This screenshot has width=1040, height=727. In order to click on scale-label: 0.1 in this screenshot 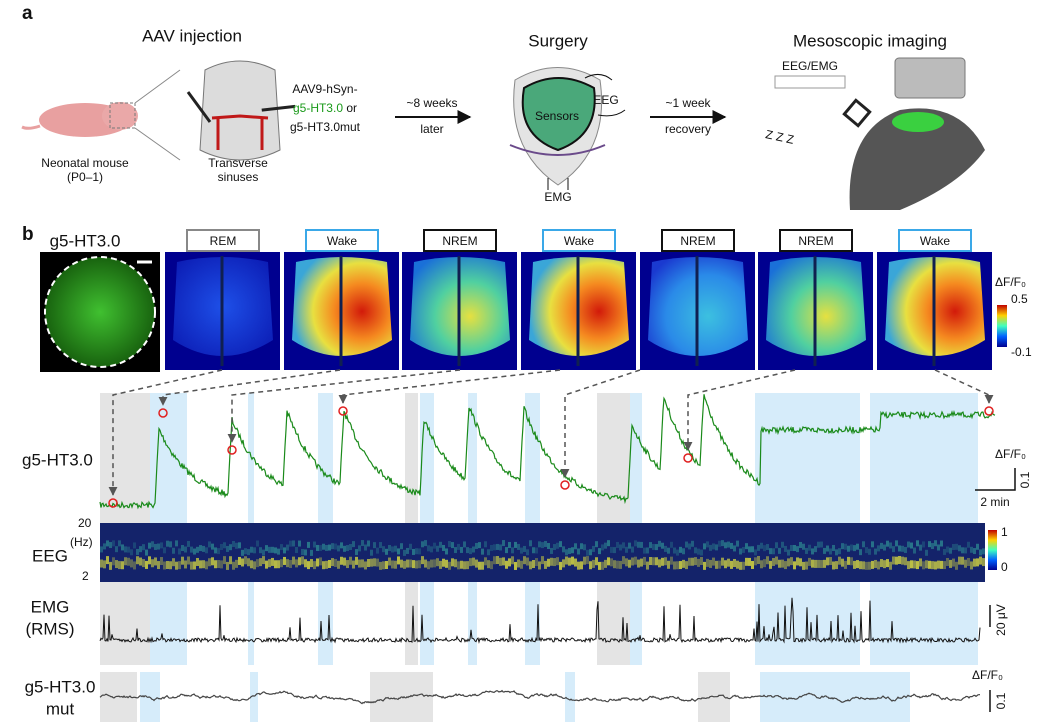, I will do `click(1001, 700)`.